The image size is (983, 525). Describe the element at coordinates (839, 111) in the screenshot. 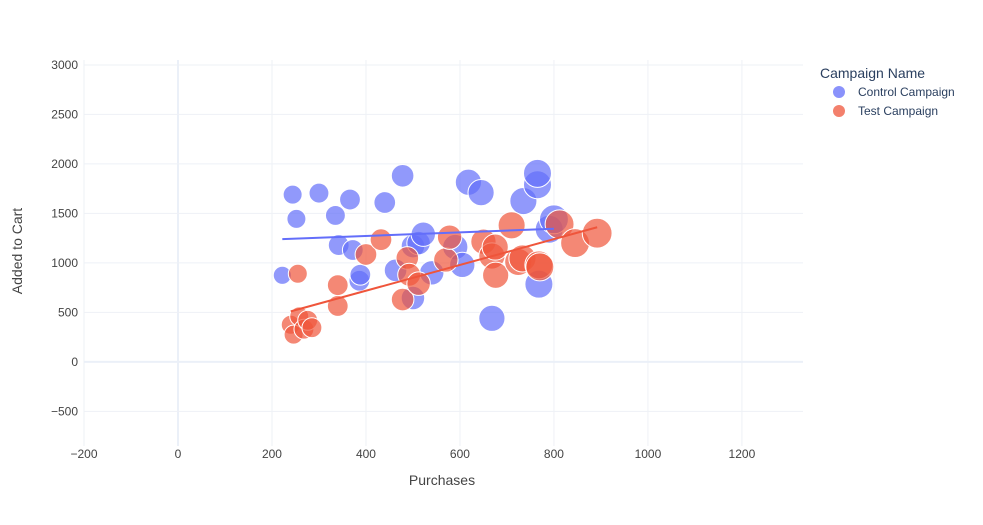

I see `legend-marker-test` at that location.